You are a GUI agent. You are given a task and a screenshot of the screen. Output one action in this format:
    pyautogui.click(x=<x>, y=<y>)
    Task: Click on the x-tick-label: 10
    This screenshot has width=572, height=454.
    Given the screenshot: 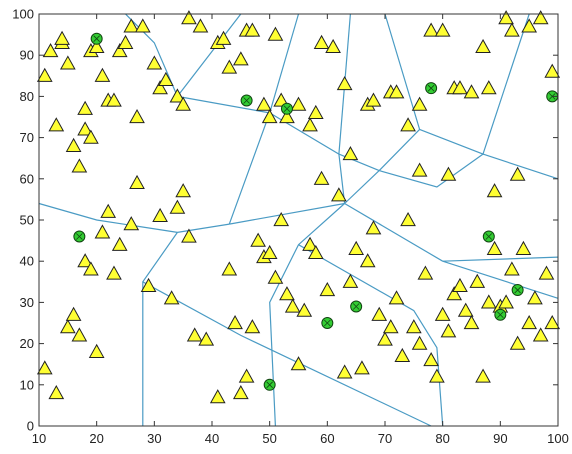 What is the action you would take?
    pyautogui.click(x=39, y=438)
    